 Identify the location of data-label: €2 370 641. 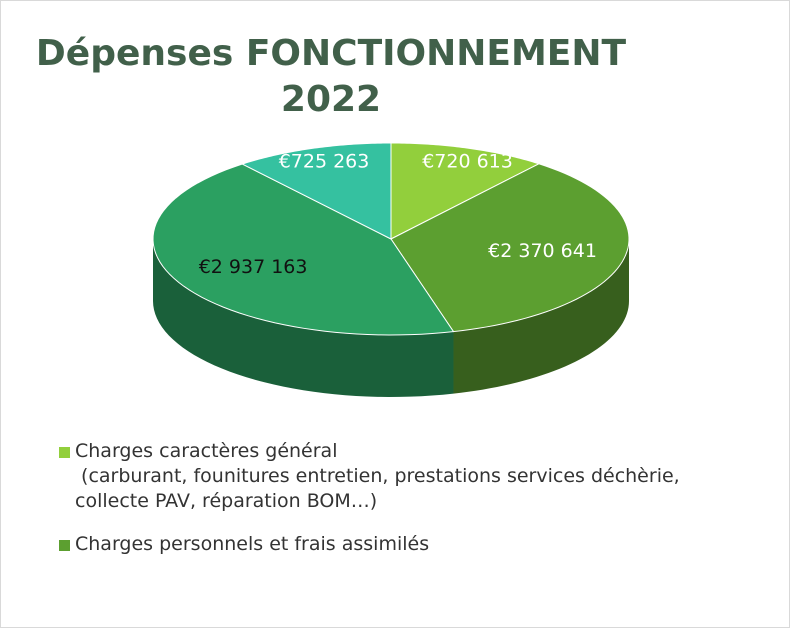
(542, 251).